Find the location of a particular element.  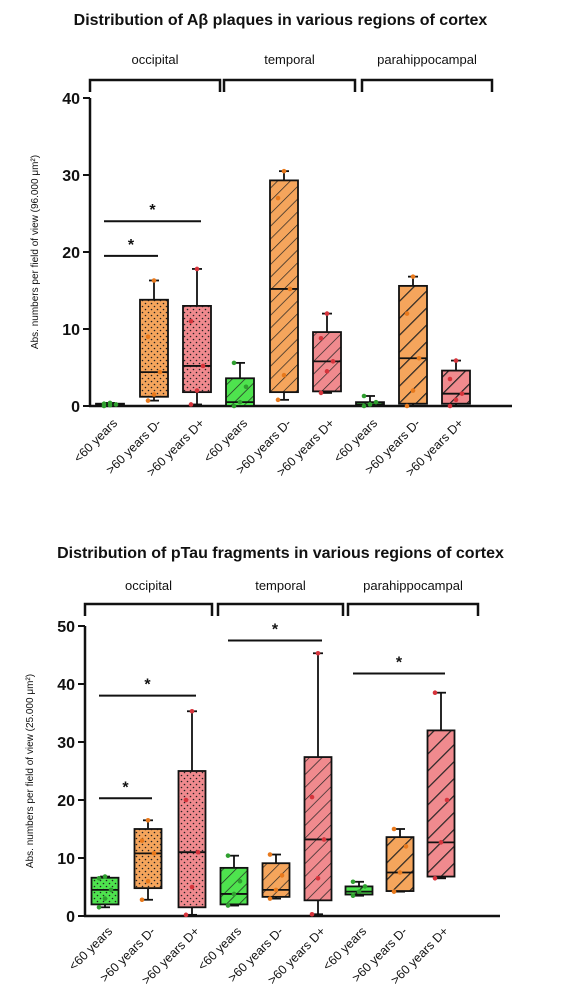

box-parahippocampal-dplus is located at coordinates (441, 785).